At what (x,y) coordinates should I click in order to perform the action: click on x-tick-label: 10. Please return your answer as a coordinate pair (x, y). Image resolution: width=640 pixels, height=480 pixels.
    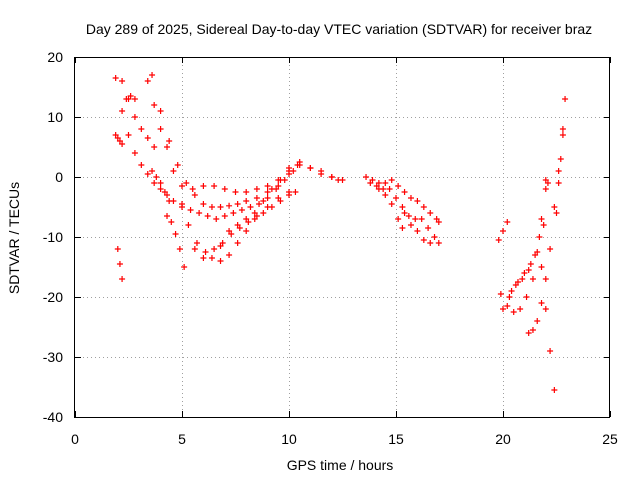
    Looking at the image, I should click on (289, 439).